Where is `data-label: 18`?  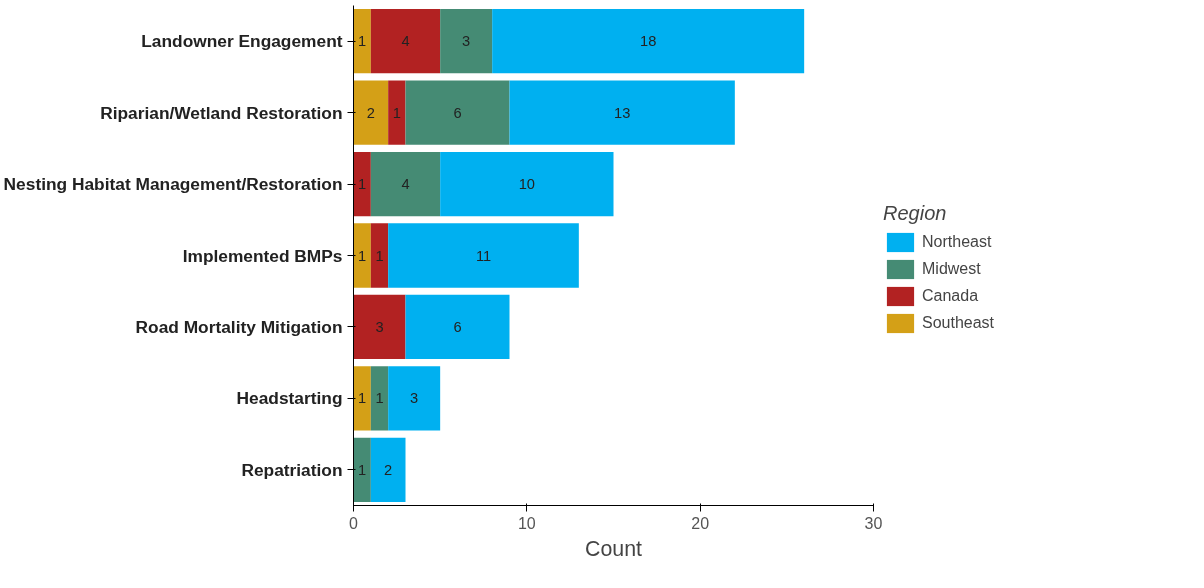
data-label: 18 is located at coordinates (648, 41).